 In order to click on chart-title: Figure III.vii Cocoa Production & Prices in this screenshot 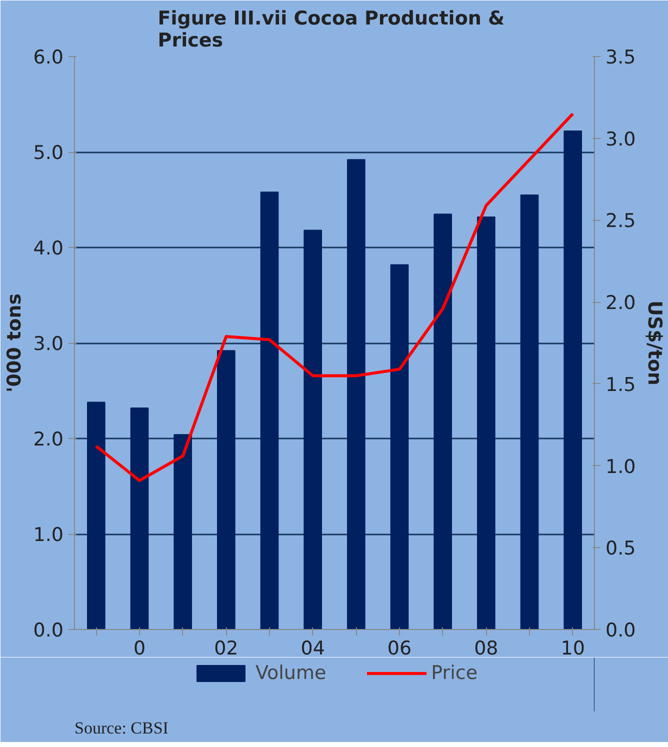, I will do `click(331, 30)`.